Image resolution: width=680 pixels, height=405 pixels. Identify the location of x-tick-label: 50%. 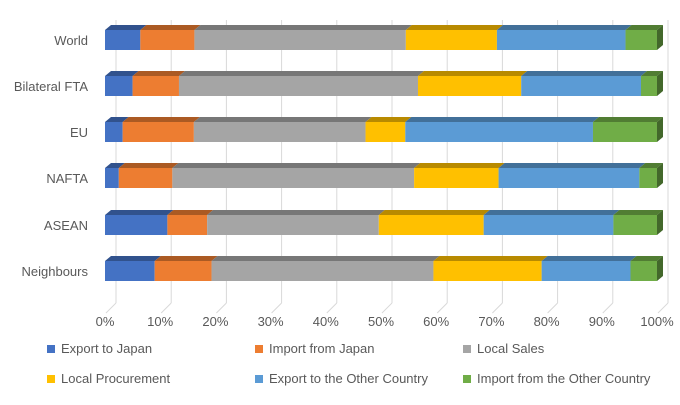
(381, 321).